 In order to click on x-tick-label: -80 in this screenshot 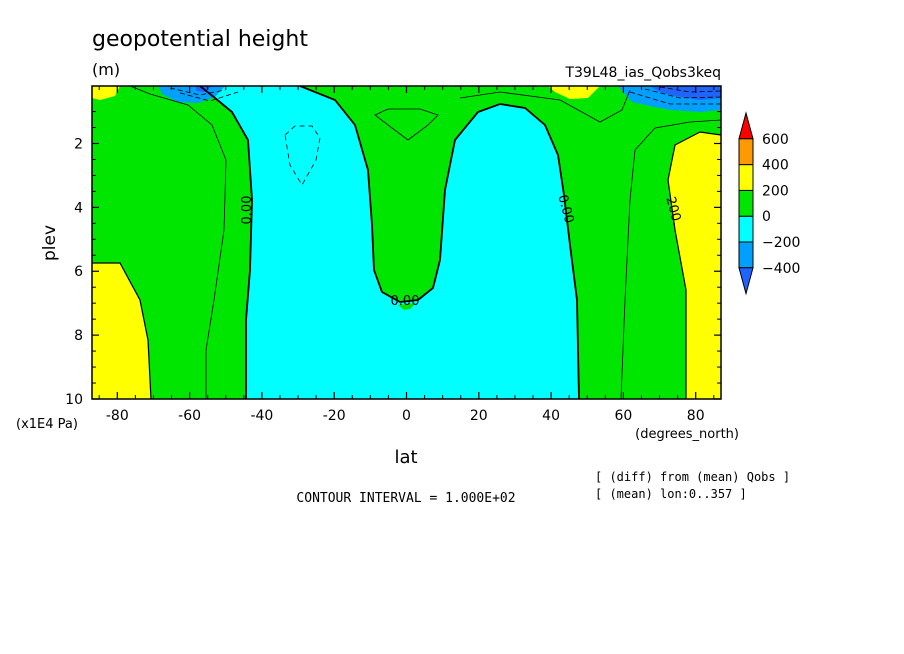, I will do `click(117, 416)`.